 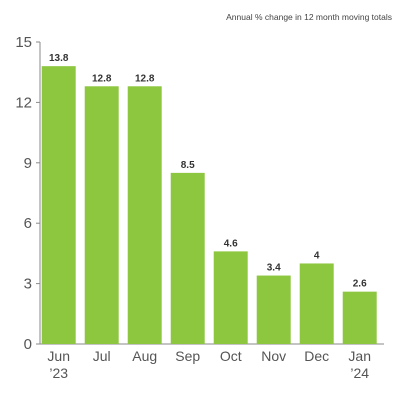 I want to click on x-tick-label: Jan, so click(x=359, y=356).